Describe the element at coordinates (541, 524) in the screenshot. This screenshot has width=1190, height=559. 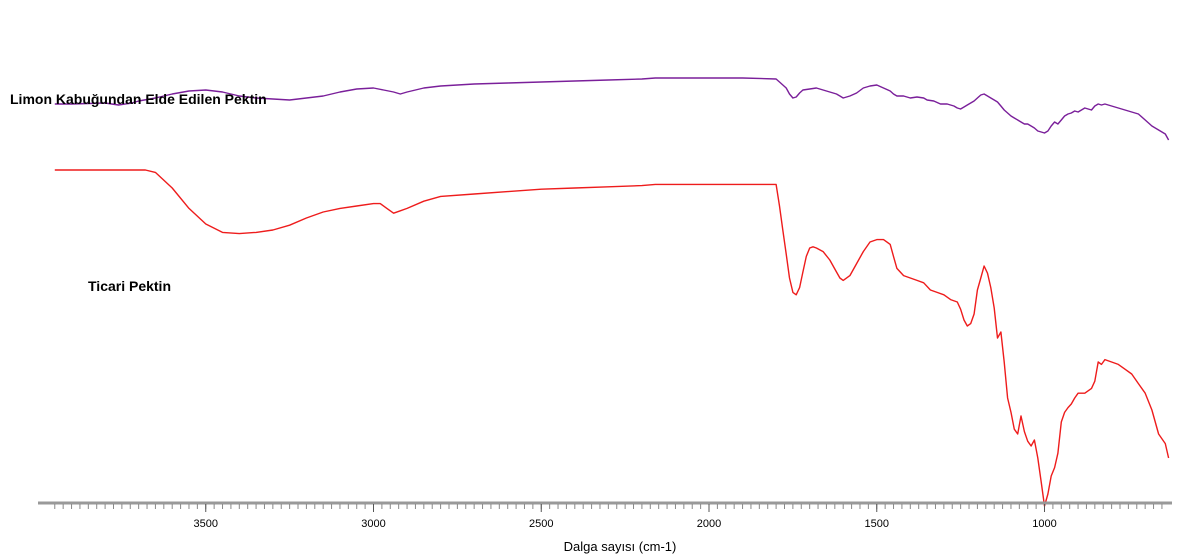
I see `x-tick-label: 2500` at that location.